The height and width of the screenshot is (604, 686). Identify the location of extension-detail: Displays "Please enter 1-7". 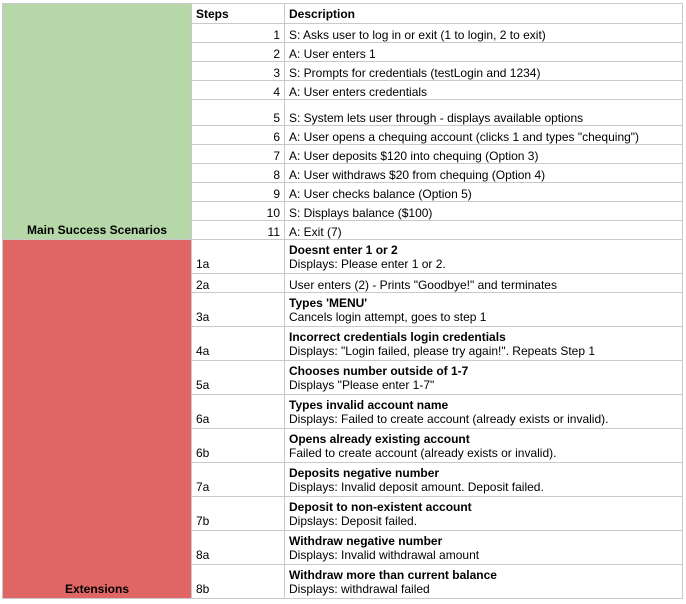
(362, 385).